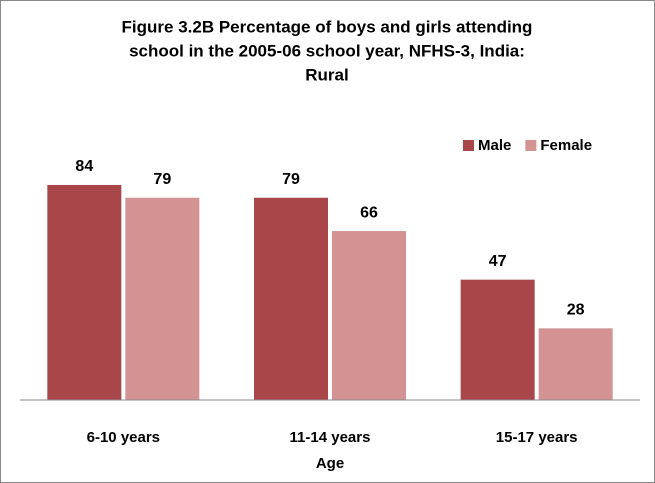 Image resolution: width=655 pixels, height=483 pixels. What do you see at coordinates (576, 310) in the screenshot?
I see `value-label: 28` at bounding box center [576, 310].